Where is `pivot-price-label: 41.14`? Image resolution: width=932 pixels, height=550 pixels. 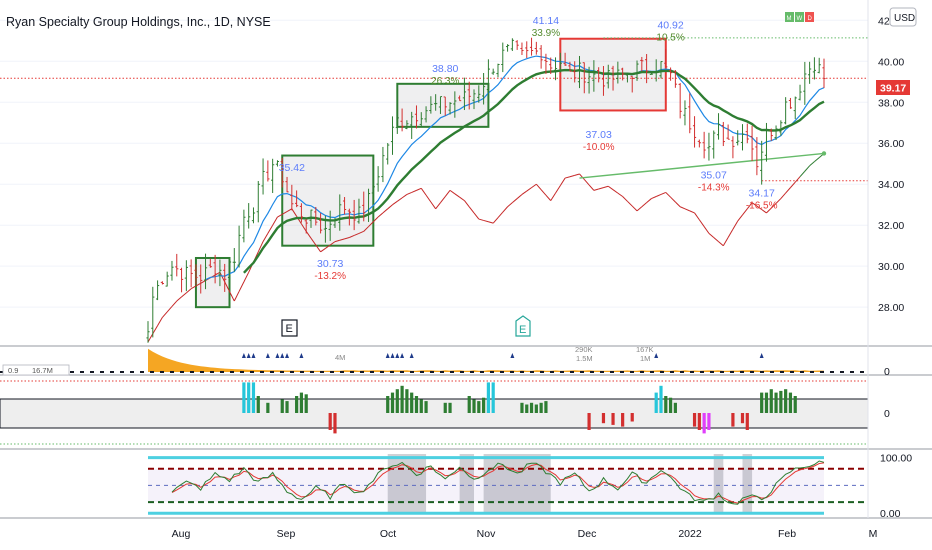
pivot-price-label: 41.14 is located at coordinates (546, 21).